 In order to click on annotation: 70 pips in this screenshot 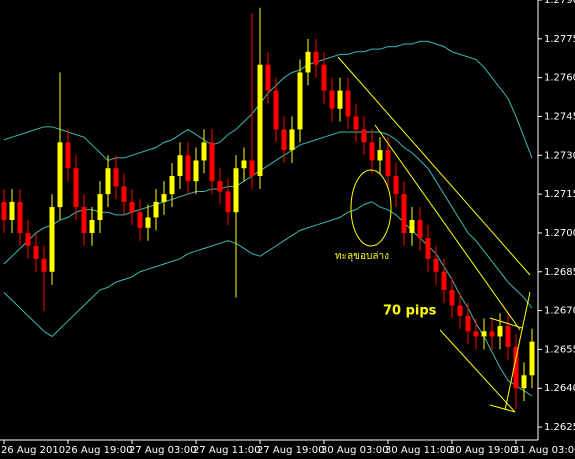, I will do `click(410, 311)`.